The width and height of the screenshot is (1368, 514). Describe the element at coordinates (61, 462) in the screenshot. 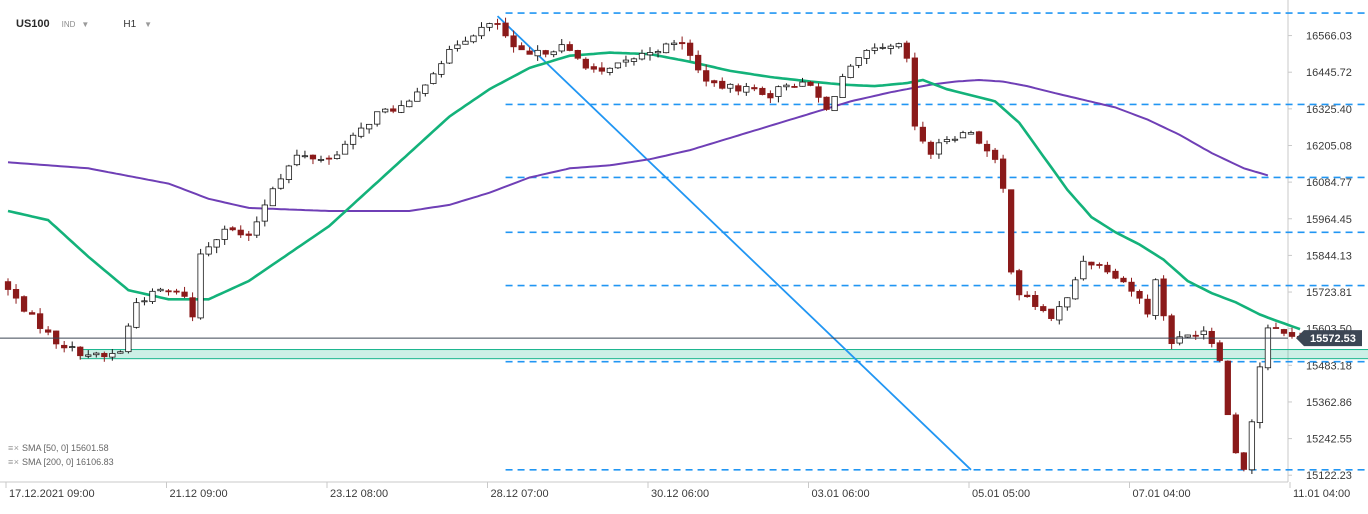

I see `legend-sma200: ≡ × SMA [200, 0] 16106.83` at that location.